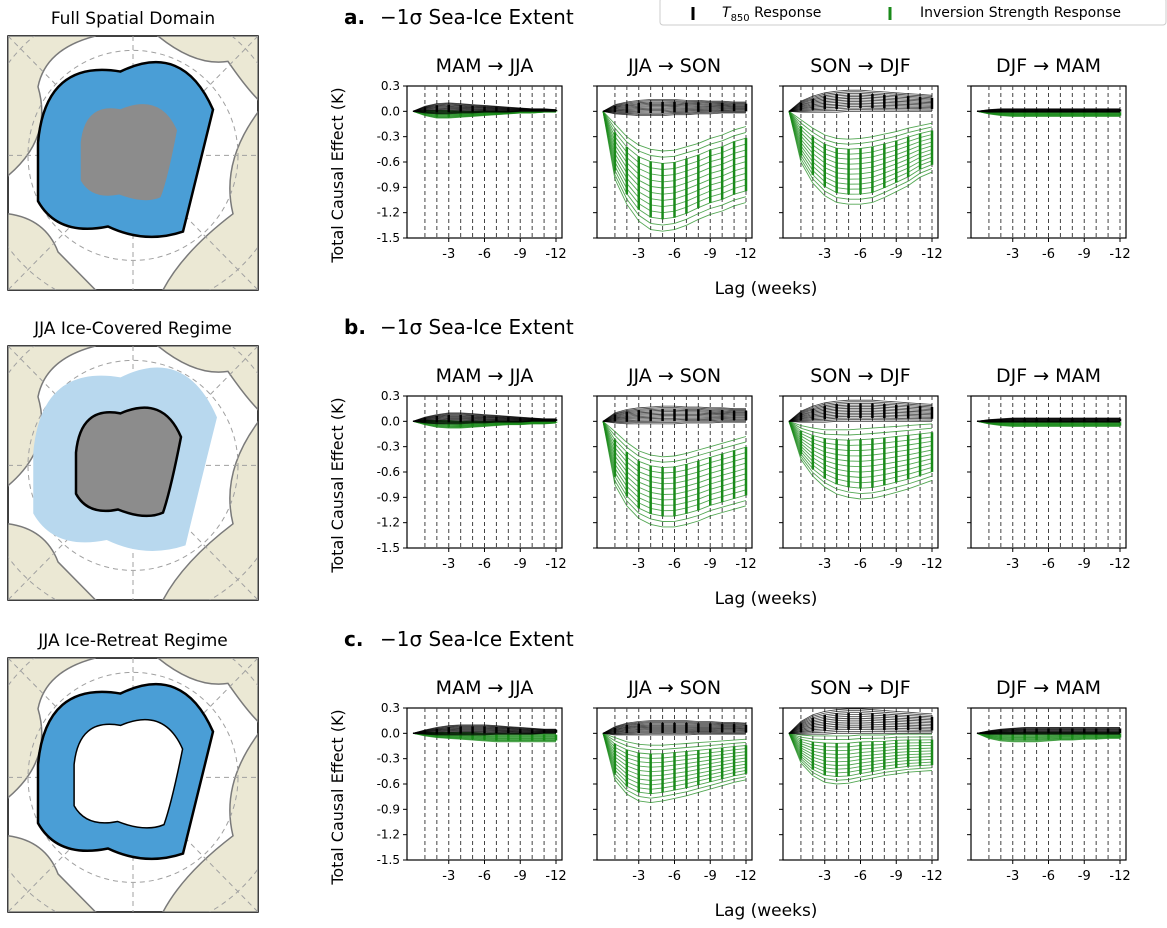 This screenshot has width=1167, height=928. I want to click on legend-label-inversion: Inversion Strength Response, so click(1020, 13).